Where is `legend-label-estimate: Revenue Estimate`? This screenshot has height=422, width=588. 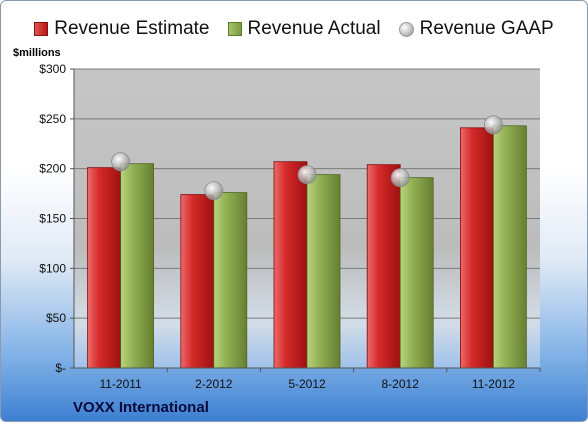 legend-label-estimate: Revenue Estimate is located at coordinates (132, 28).